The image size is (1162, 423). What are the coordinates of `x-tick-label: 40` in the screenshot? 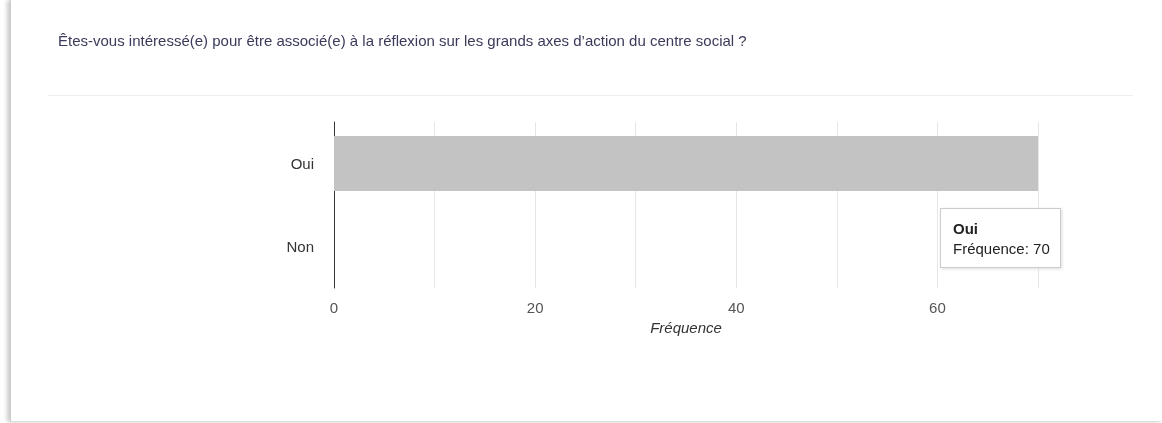 It's located at (736, 307).